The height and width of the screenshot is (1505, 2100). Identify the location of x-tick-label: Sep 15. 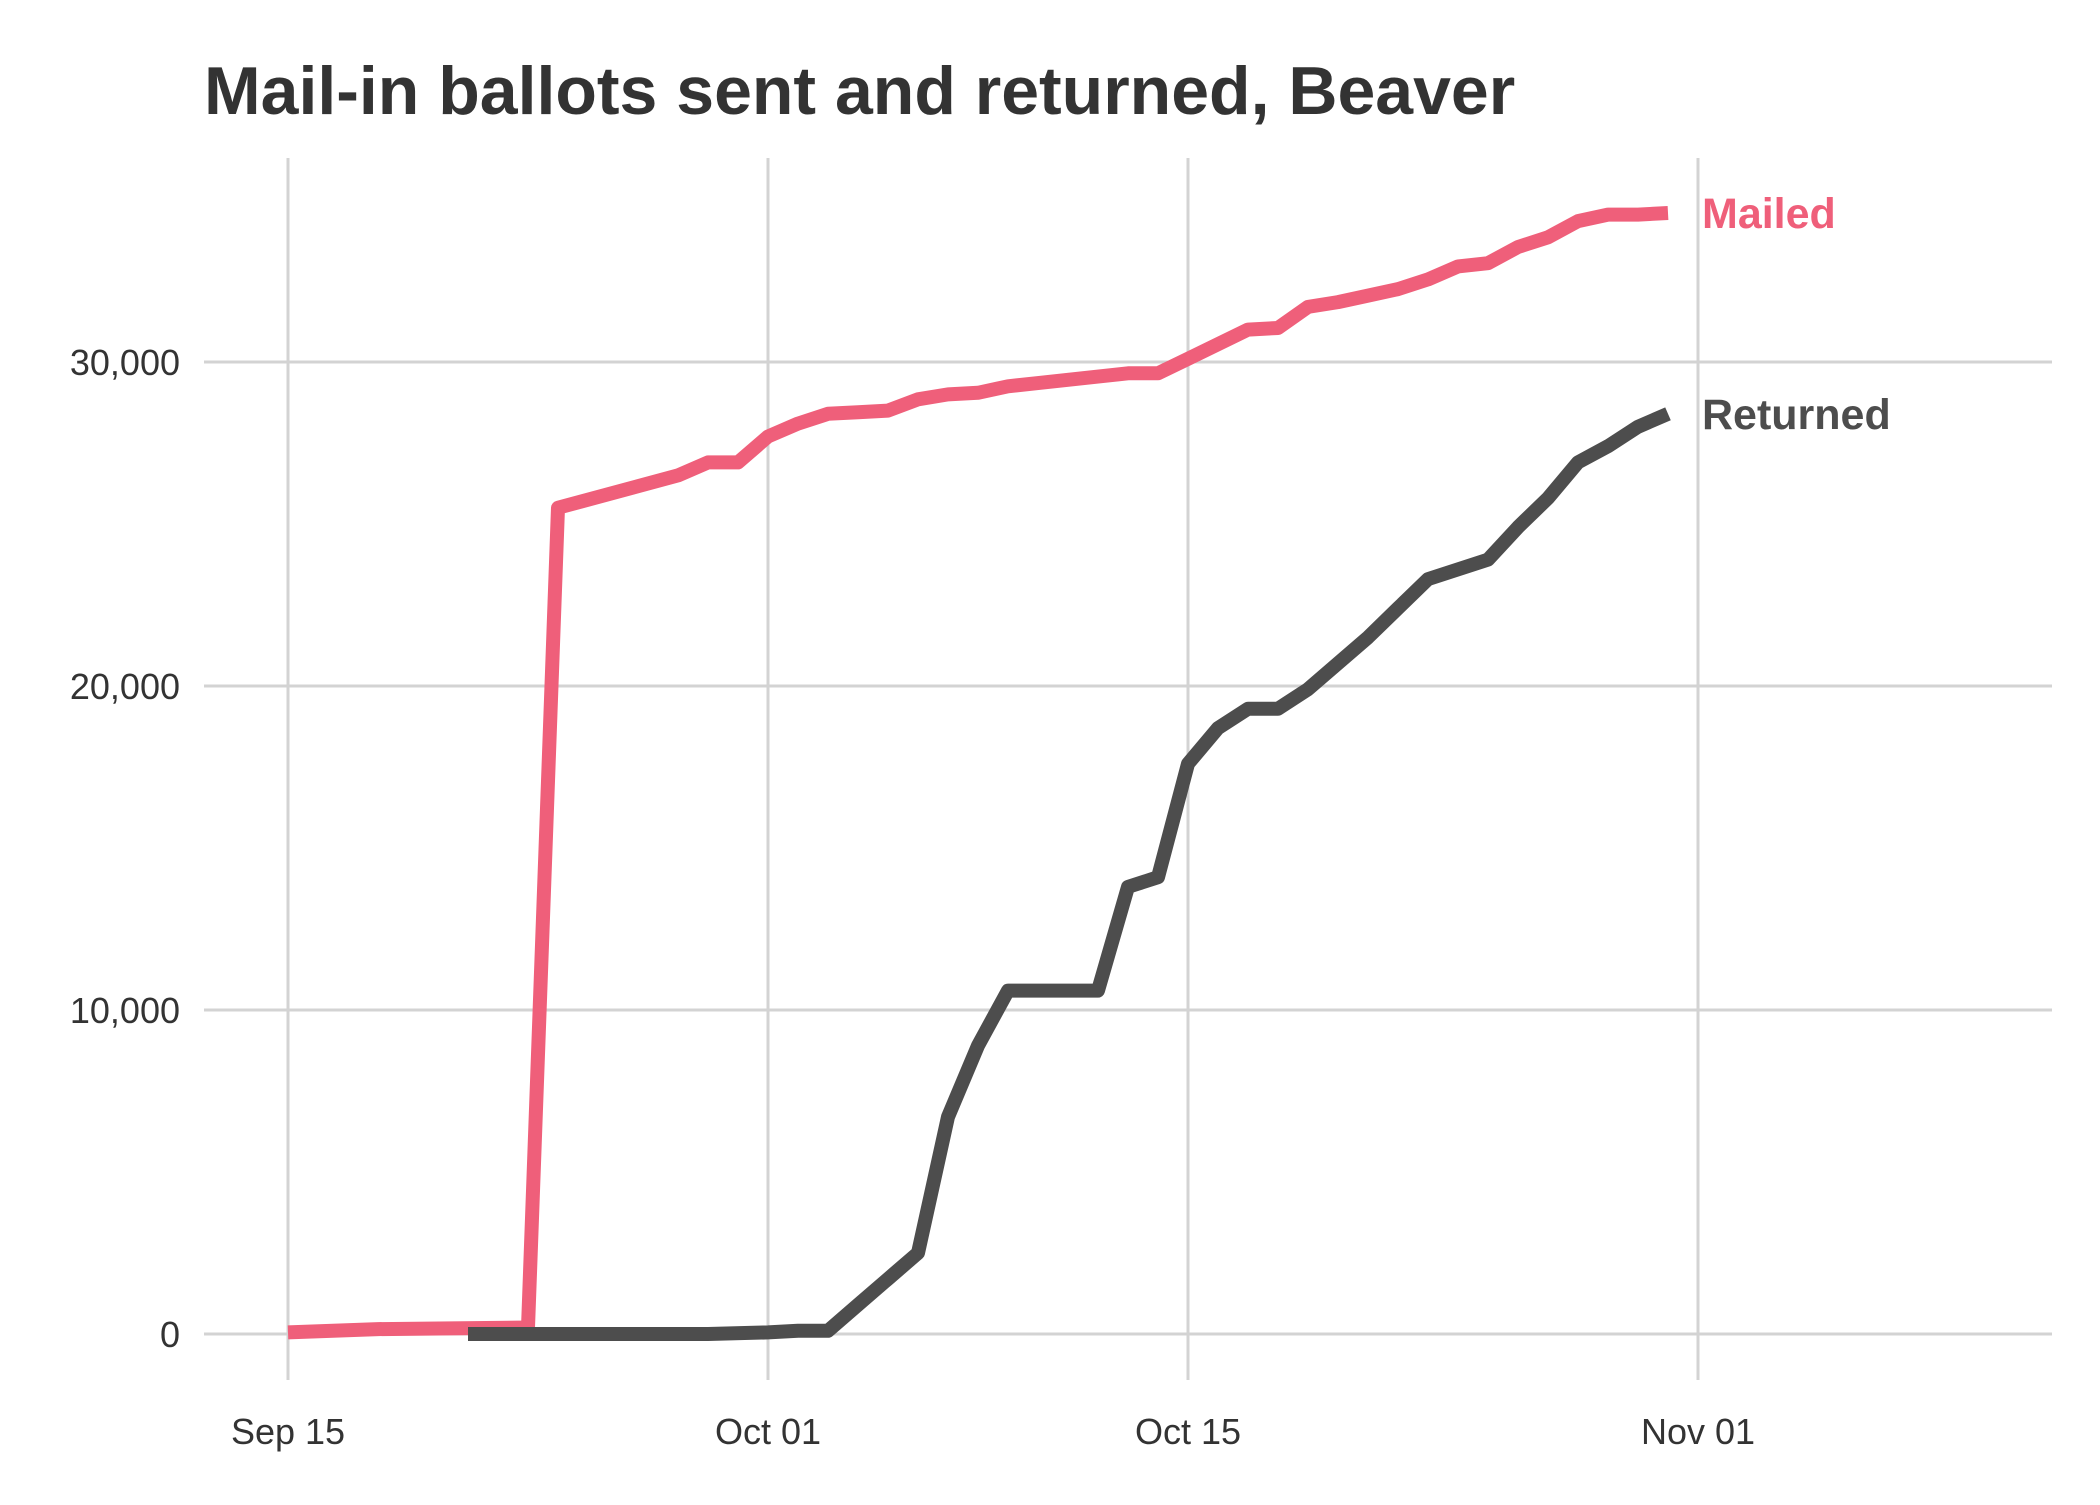
(288, 1431).